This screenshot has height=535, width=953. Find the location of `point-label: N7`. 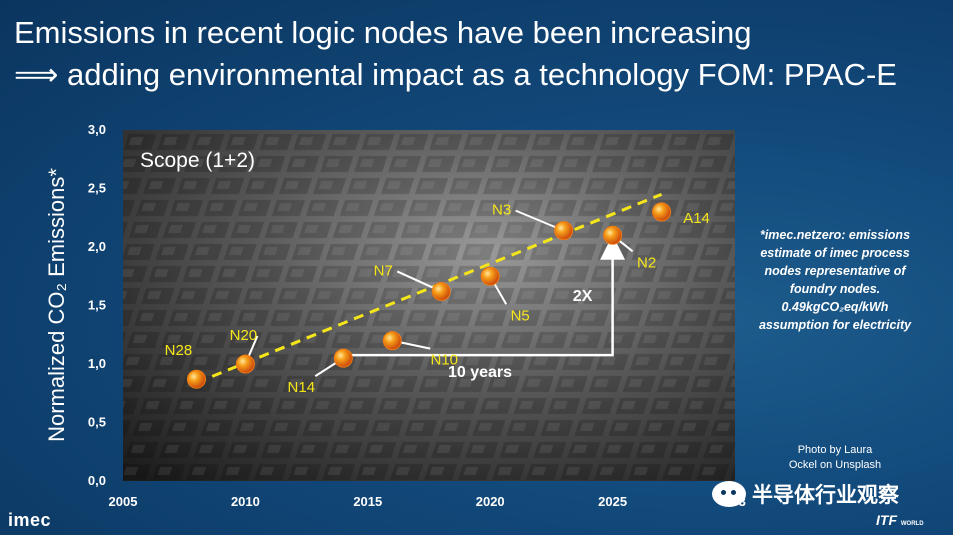

point-label: N7 is located at coordinates (383, 270).